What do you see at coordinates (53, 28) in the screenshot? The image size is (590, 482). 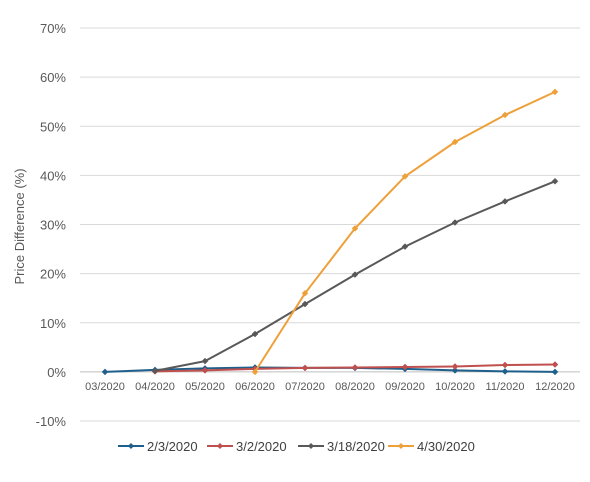 I see `y-tick-label: 70%` at bounding box center [53, 28].